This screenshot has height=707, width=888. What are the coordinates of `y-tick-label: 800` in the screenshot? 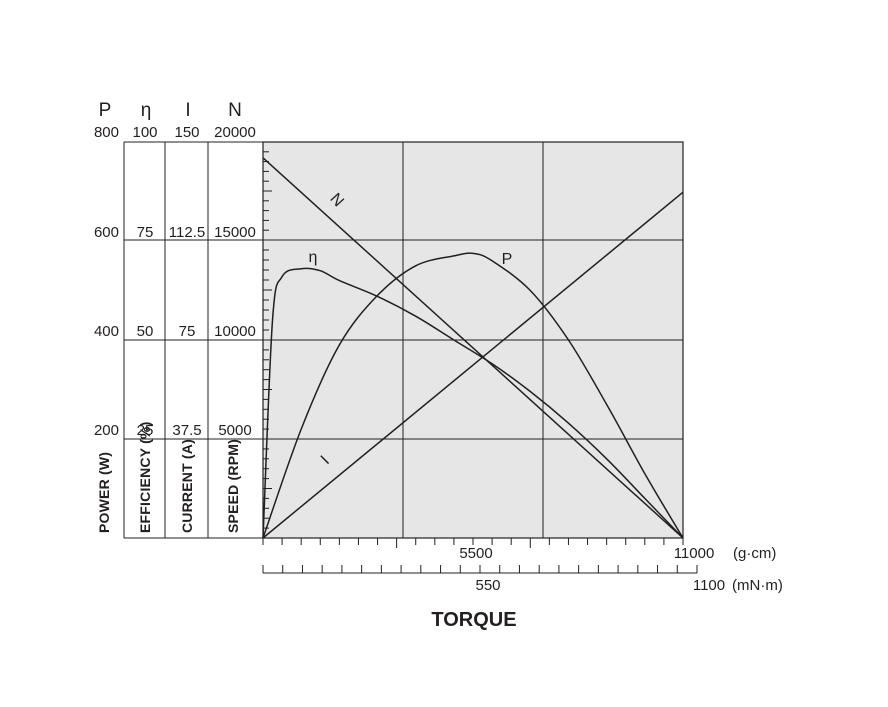 It's located at (106, 132).